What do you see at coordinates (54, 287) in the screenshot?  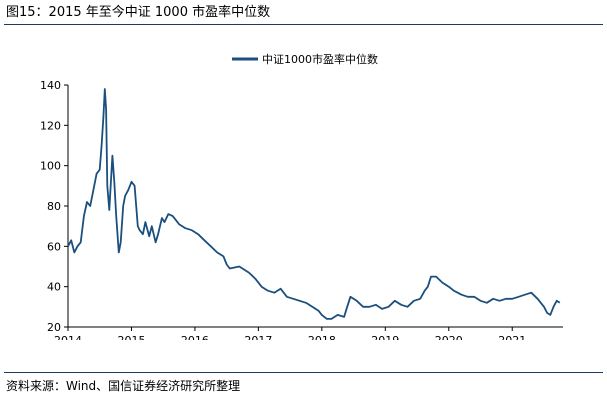 I see `y-tick-label: 40` at bounding box center [54, 287].